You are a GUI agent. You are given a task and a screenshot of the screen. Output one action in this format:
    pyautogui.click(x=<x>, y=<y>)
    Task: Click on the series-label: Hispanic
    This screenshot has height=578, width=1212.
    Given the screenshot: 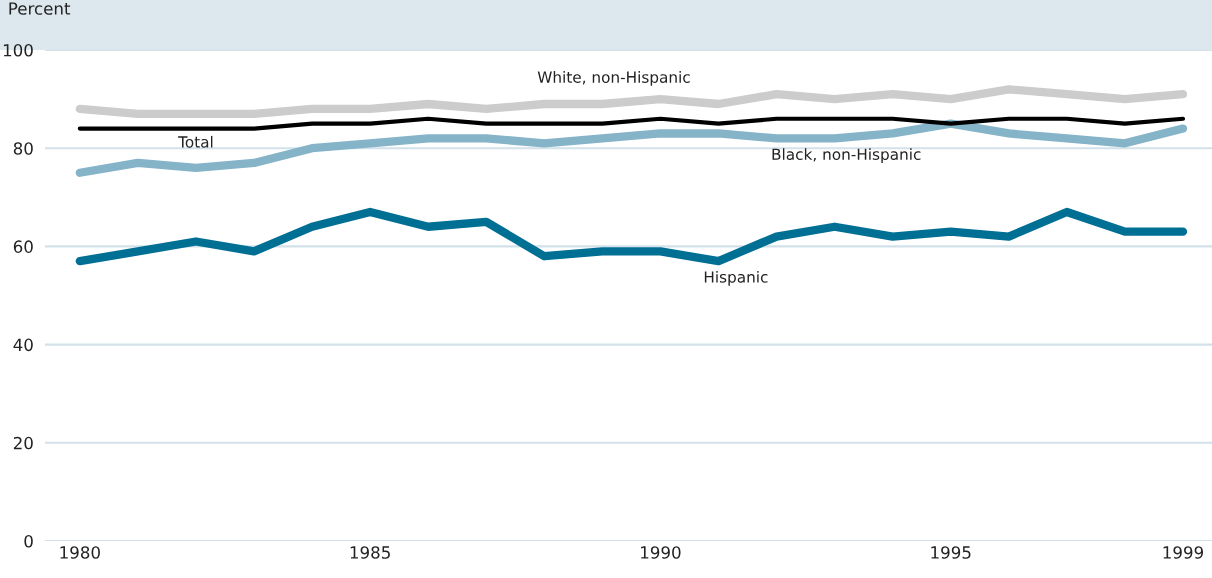 What is the action you would take?
    pyautogui.click(x=736, y=278)
    